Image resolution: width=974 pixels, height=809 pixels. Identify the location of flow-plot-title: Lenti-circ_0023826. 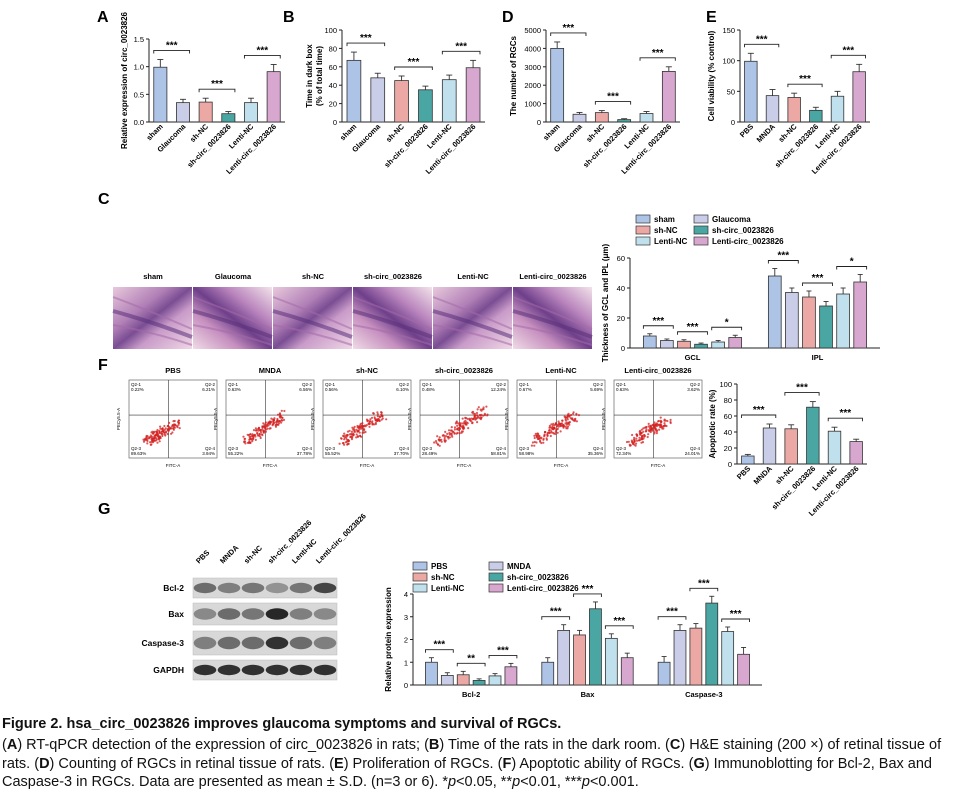
(657, 370).